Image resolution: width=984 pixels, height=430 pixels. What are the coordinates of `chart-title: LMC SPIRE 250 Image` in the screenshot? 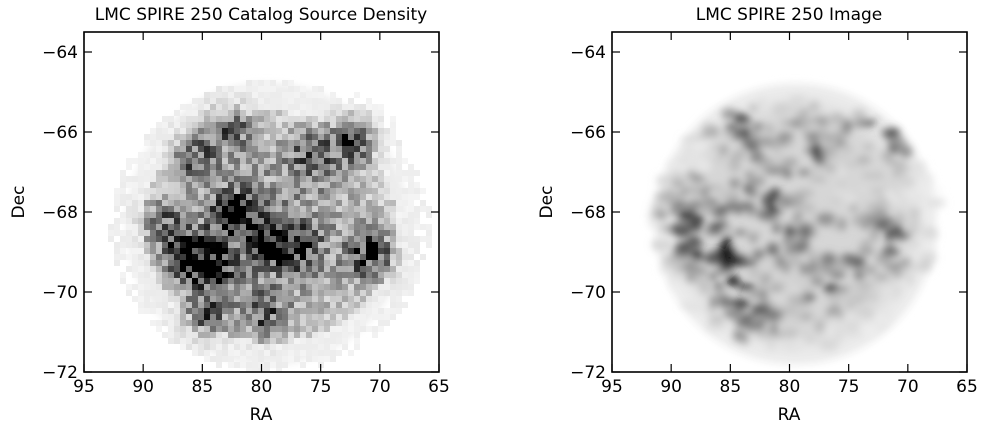 It's located at (789, 15).